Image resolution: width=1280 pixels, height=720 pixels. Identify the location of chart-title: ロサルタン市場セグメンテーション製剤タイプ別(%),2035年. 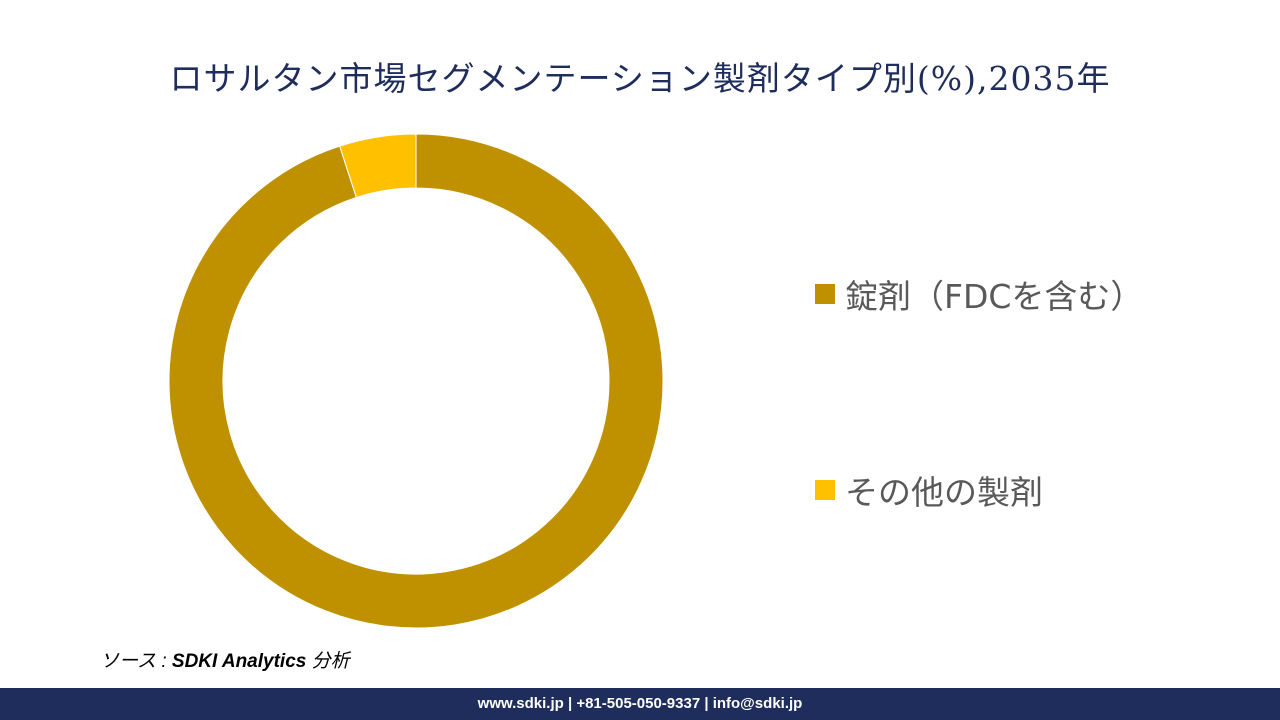
(640, 78).